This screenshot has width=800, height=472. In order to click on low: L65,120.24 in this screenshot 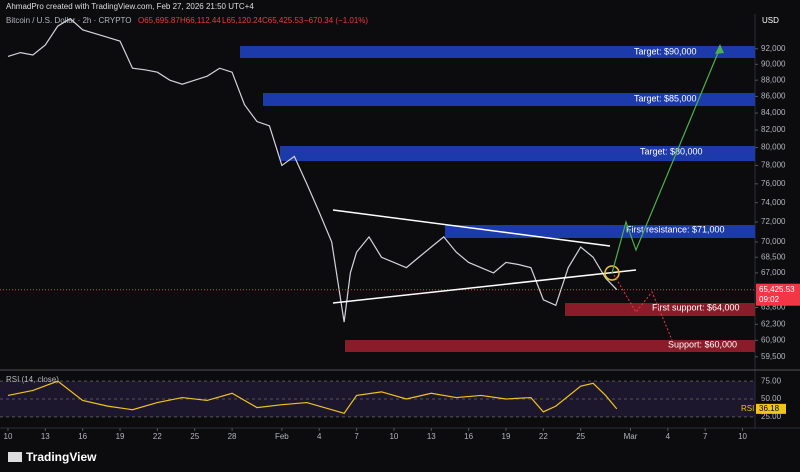, I will do `click(242, 20)`.